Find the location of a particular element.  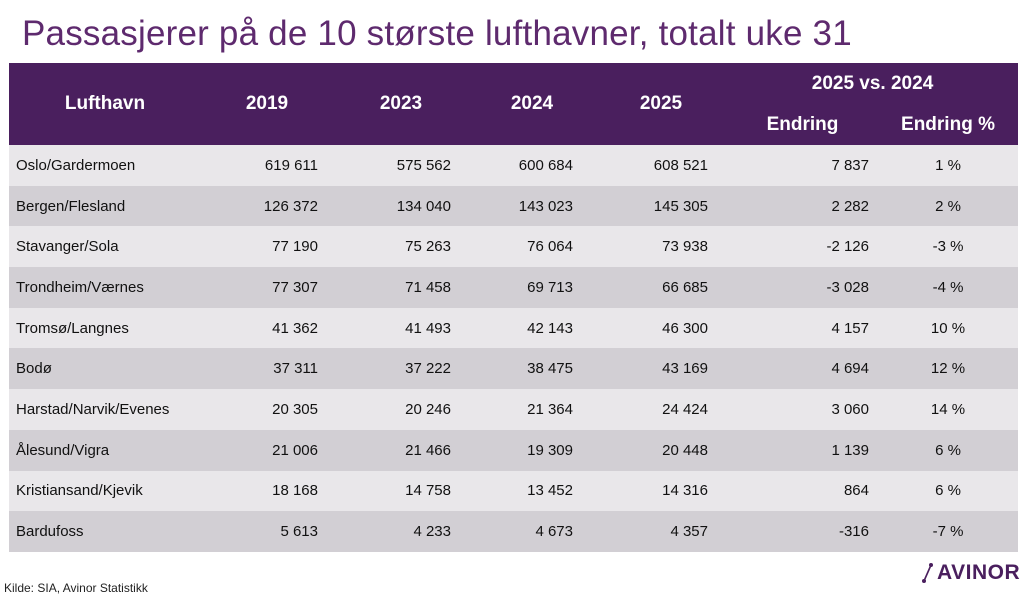

cell-2019: 619 611 is located at coordinates (267, 165).